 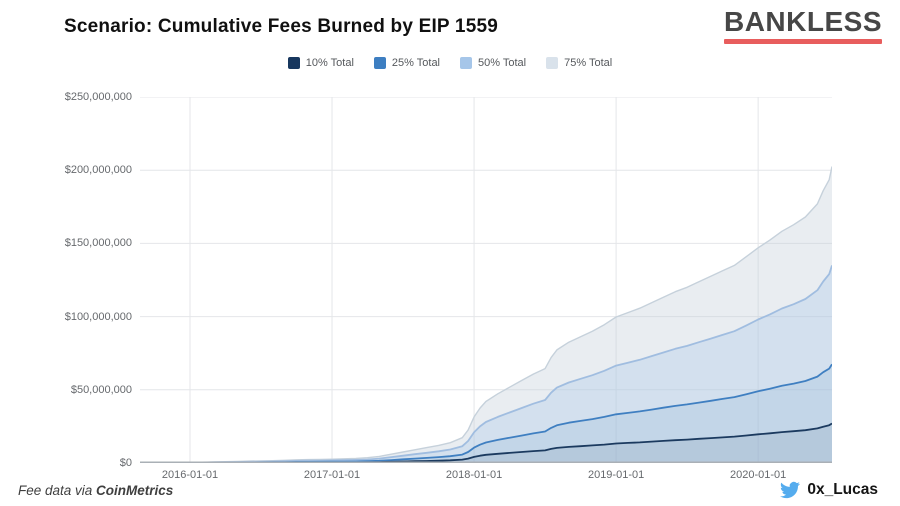 I want to click on twitter-icon, so click(x=790, y=490).